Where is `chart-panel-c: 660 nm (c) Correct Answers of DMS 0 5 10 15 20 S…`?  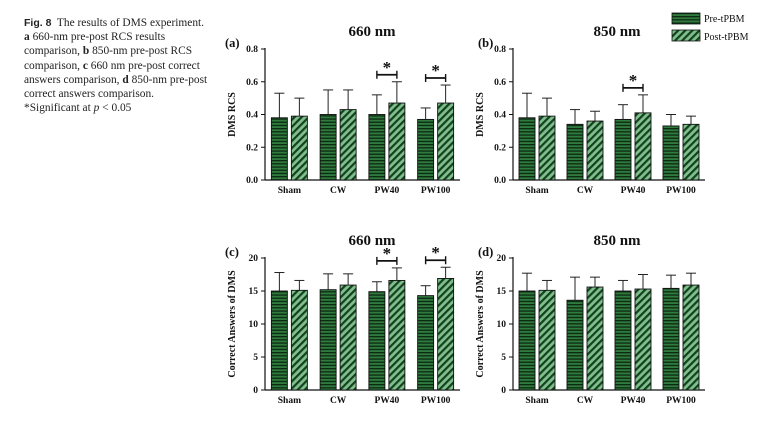 chart-panel-c: 660 nm (c) Correct Answers of DMS 0 5 10 15 20 S… is located at coordinates (342, 319).